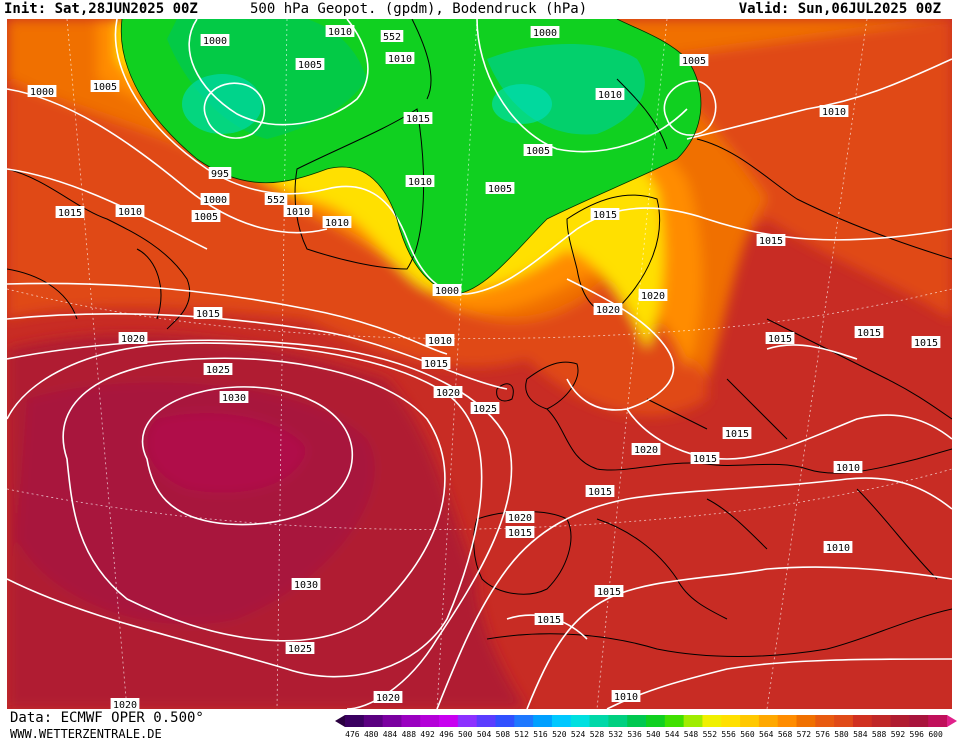 The image size is (959, 741). I want to click on isobar-label: 1025, so click(485, 408).